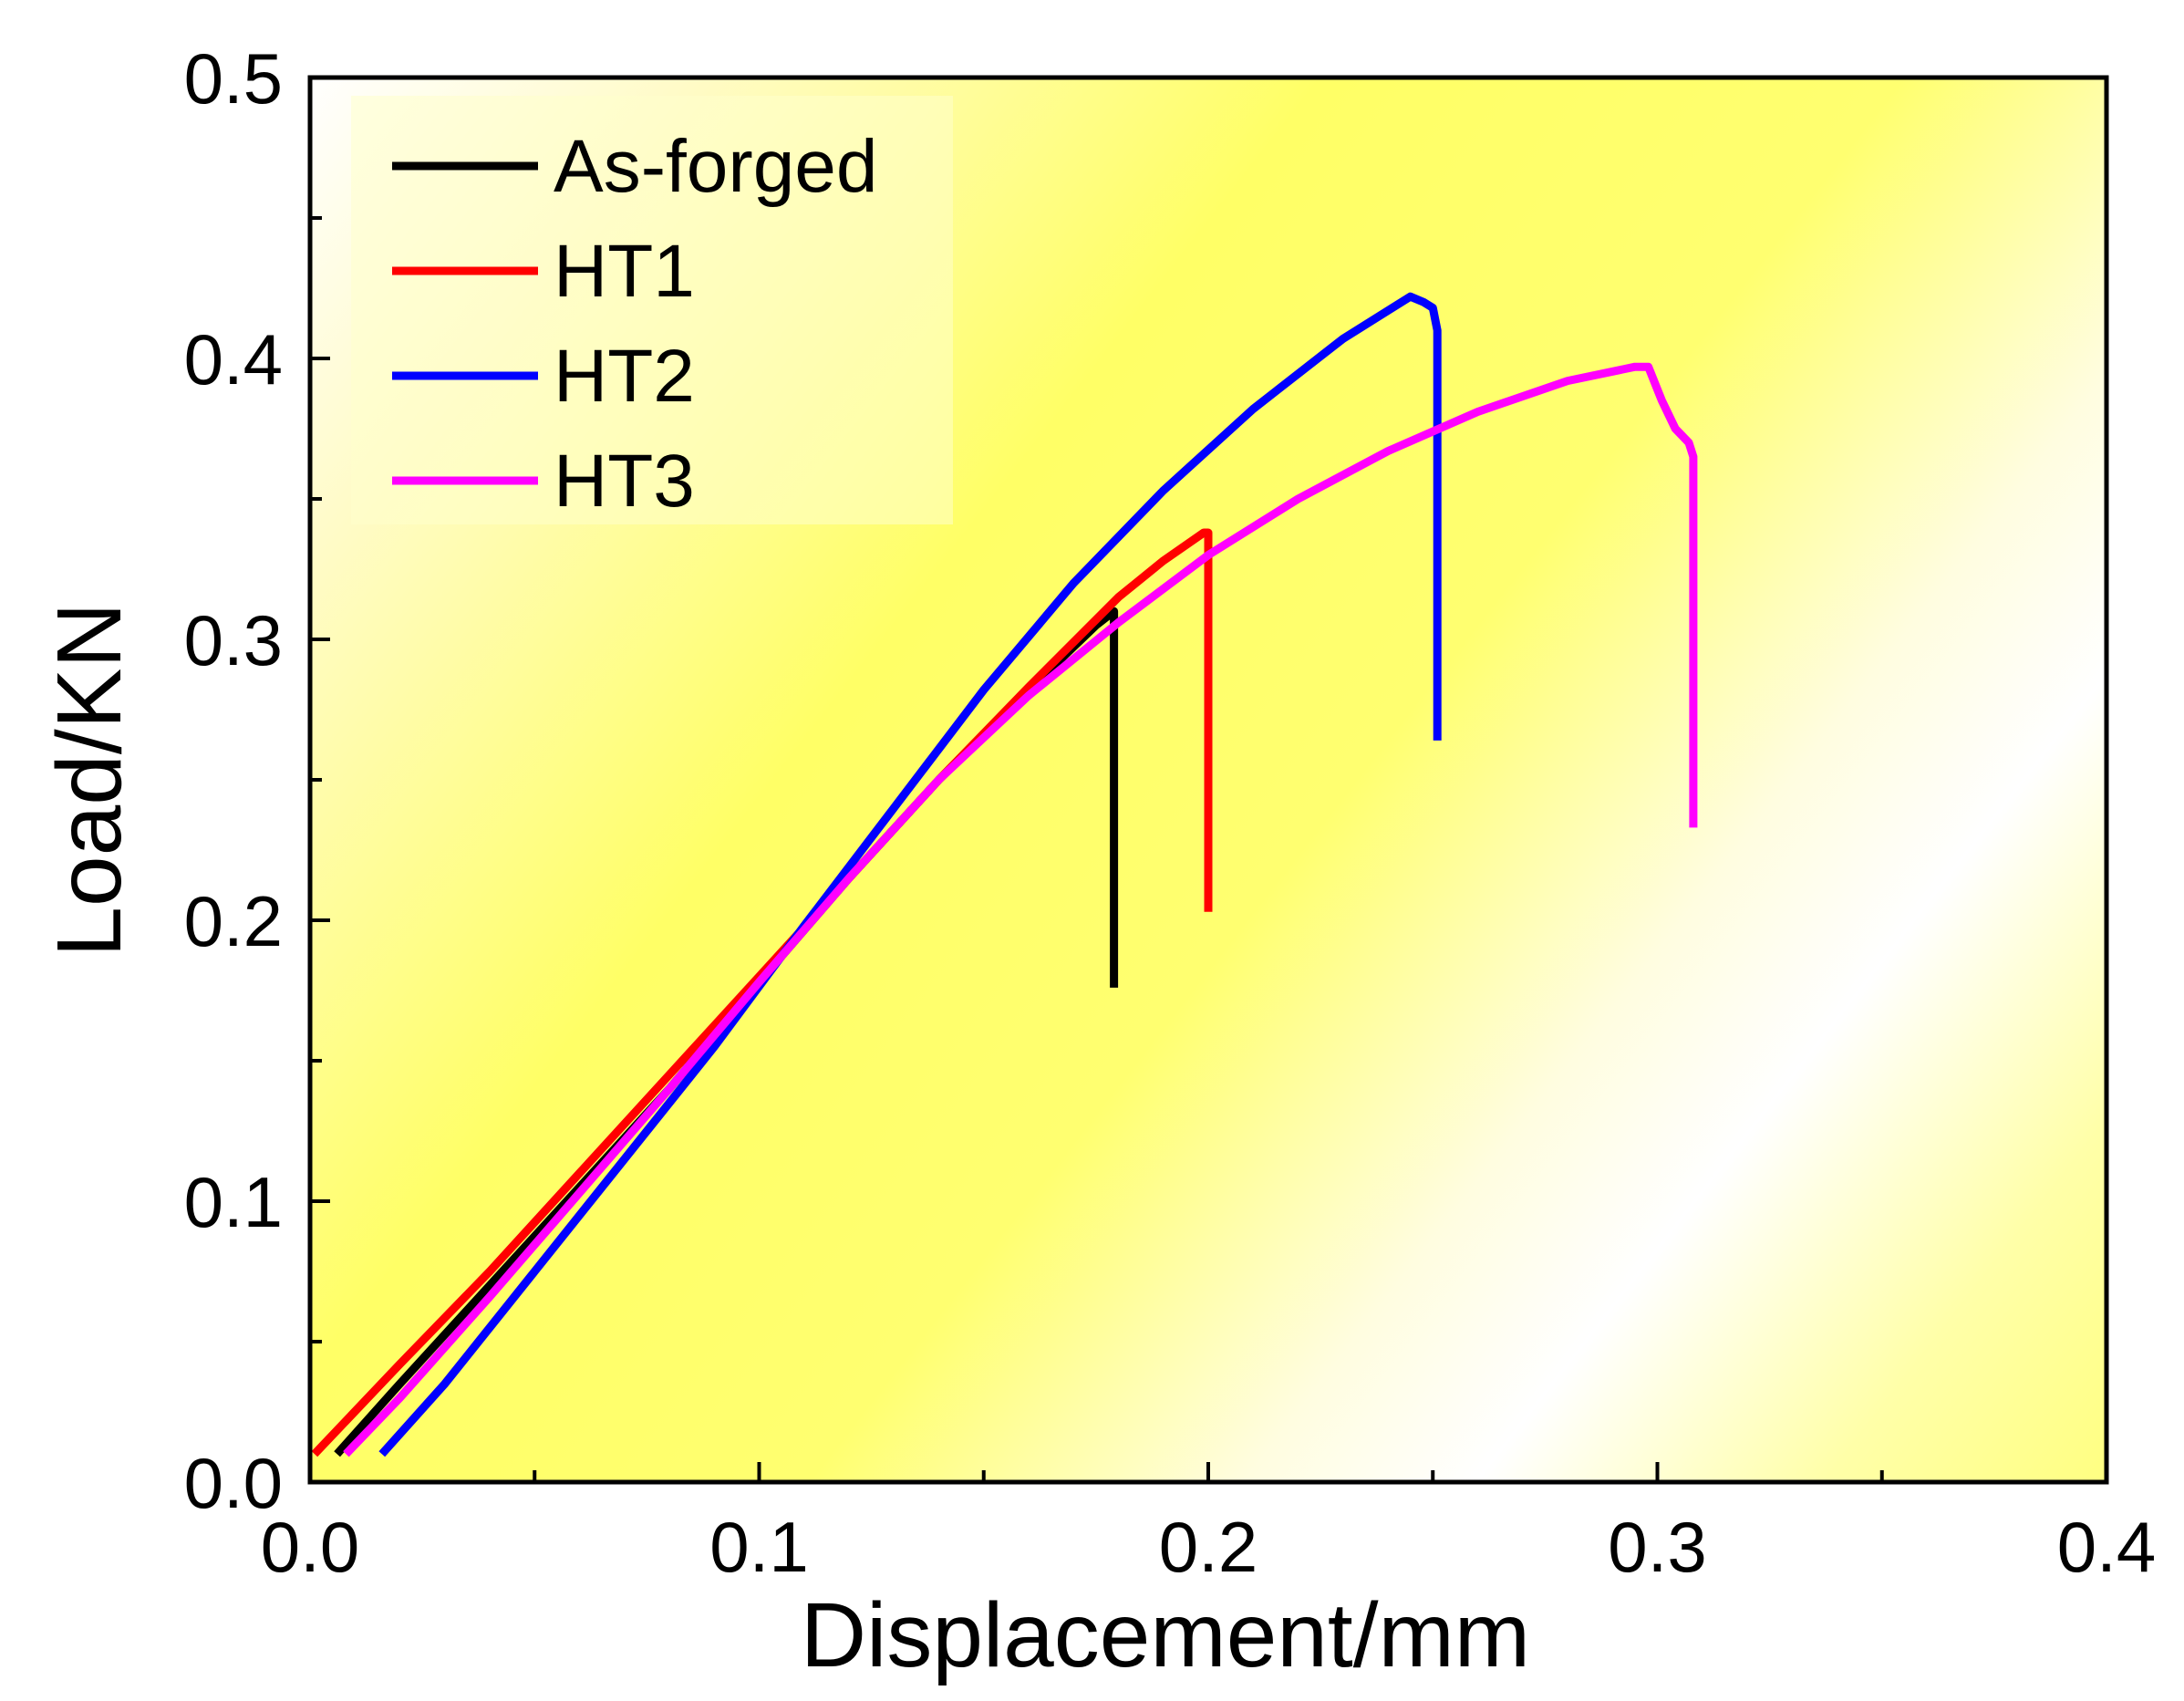  What do you see at coordinates (1657, 1547) in the screenshot?
I see `x-tick-label: 0.3` at bounding box center [1657, 1547].